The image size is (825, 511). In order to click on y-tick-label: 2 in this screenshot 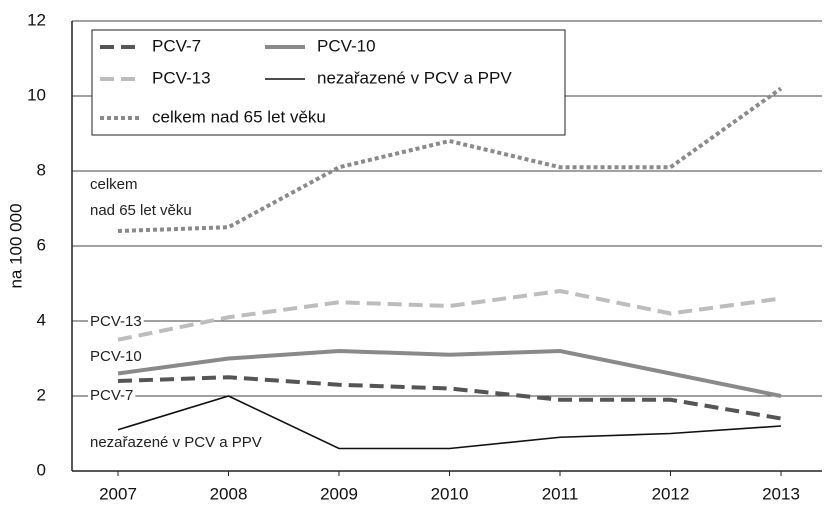, I will do `click(41, 394)`.